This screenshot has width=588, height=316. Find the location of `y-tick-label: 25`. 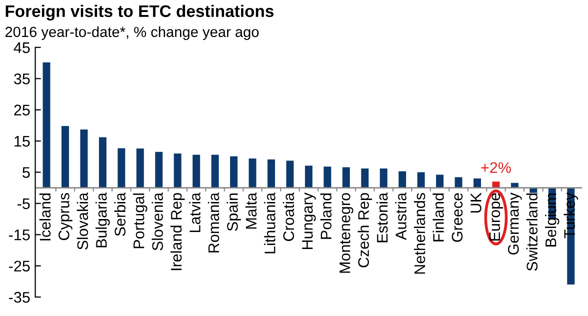

y-tick-label: 25 is located at coordinates (22, 110).